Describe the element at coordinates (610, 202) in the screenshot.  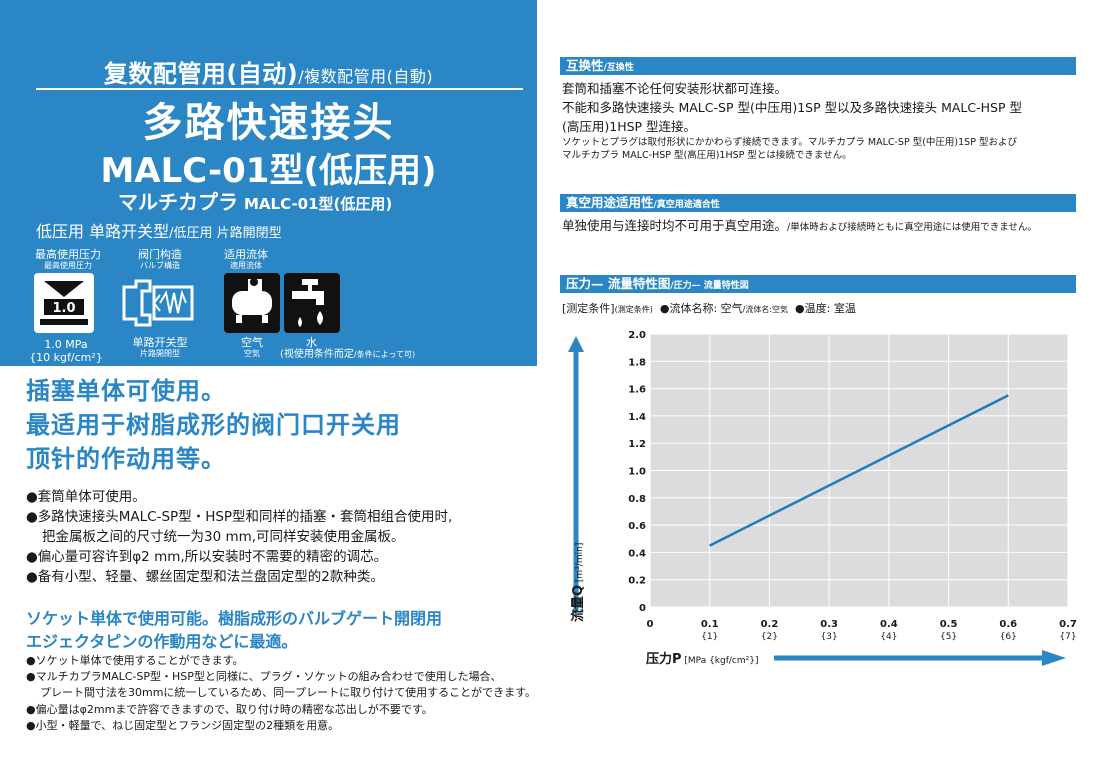
I see `vacuum-head: 真空用途适用性` at that location.